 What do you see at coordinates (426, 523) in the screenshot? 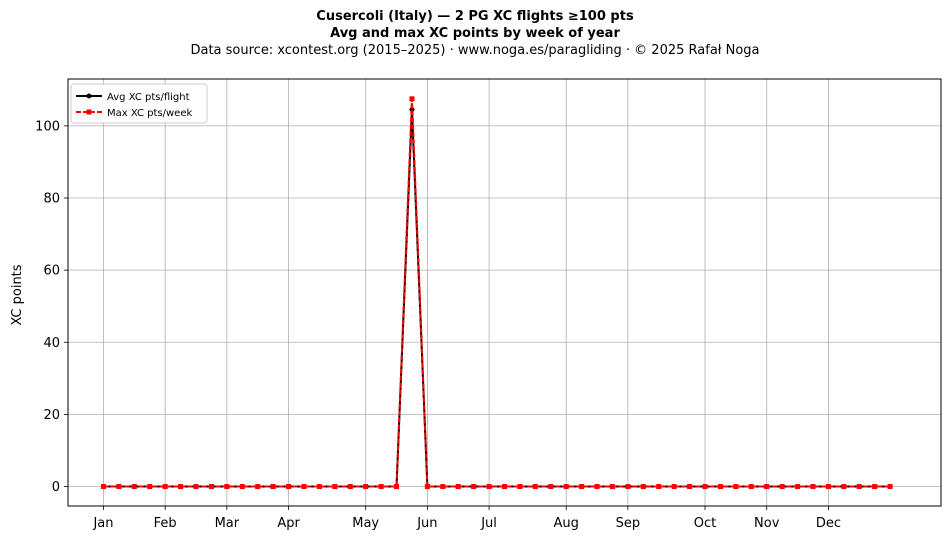
I see `x-tick-label: Jun` at bounding box center [426, 523].